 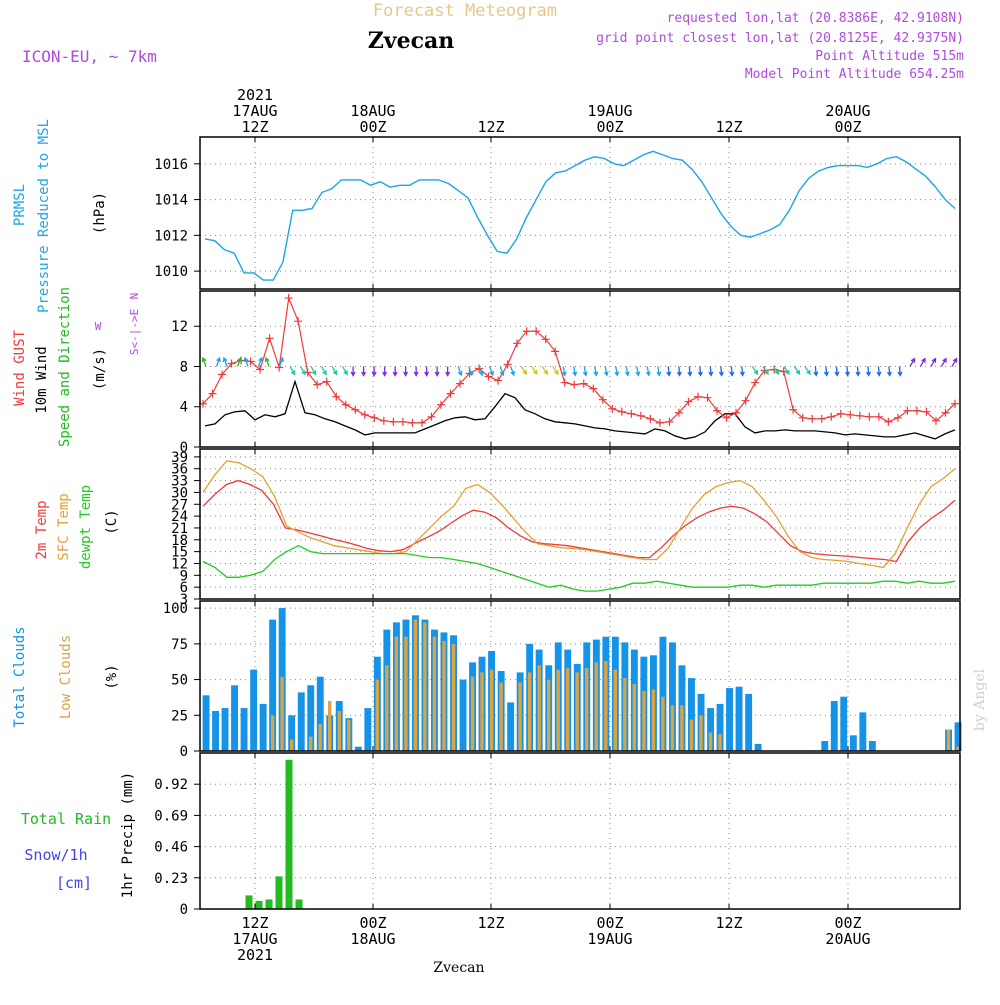 What do you see at coordinates (175, 609) in the screenshot?
I see `ytick-label: 100` at bounding box center [175, 609].